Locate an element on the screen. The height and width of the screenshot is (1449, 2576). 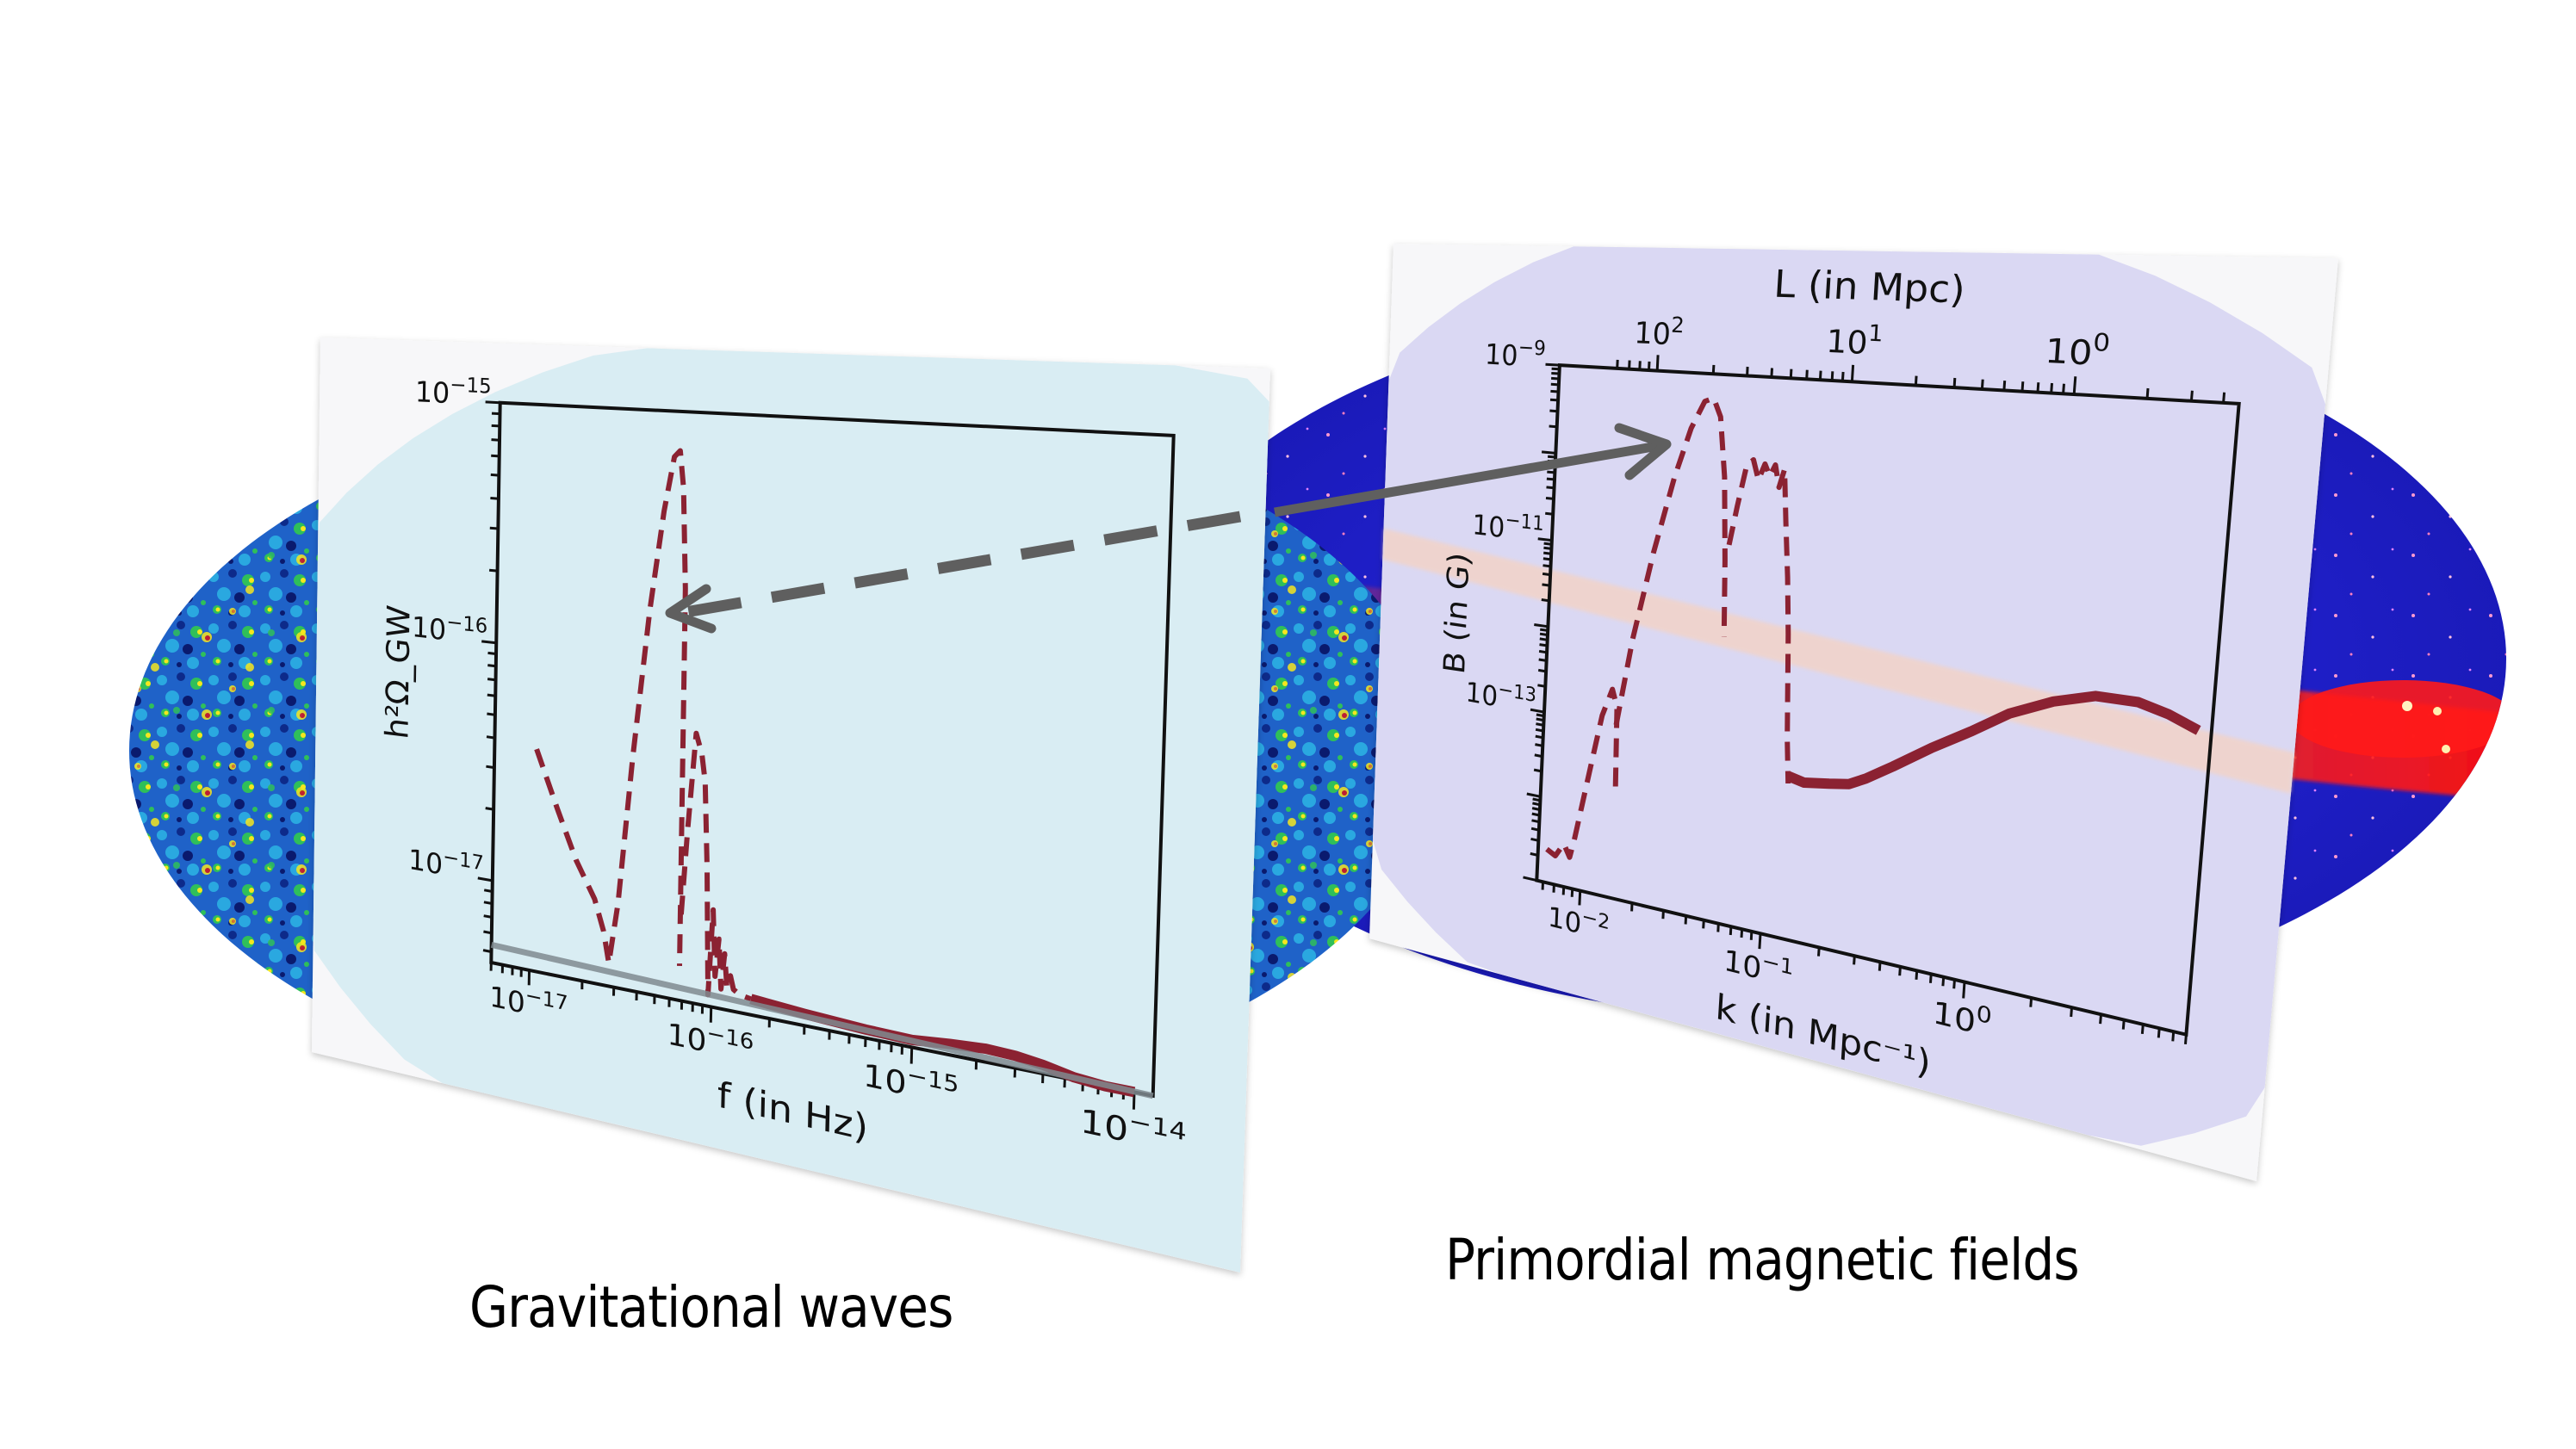
pmf-ticks is located at coordinates (1874, 700).